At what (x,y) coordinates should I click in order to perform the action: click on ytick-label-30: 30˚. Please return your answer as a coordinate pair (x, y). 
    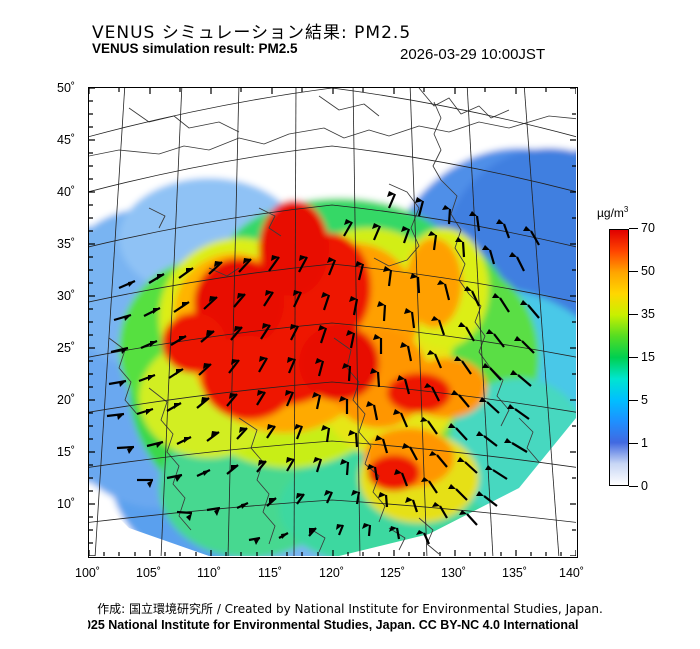
    Looking at the image, I should click on (66, 296).